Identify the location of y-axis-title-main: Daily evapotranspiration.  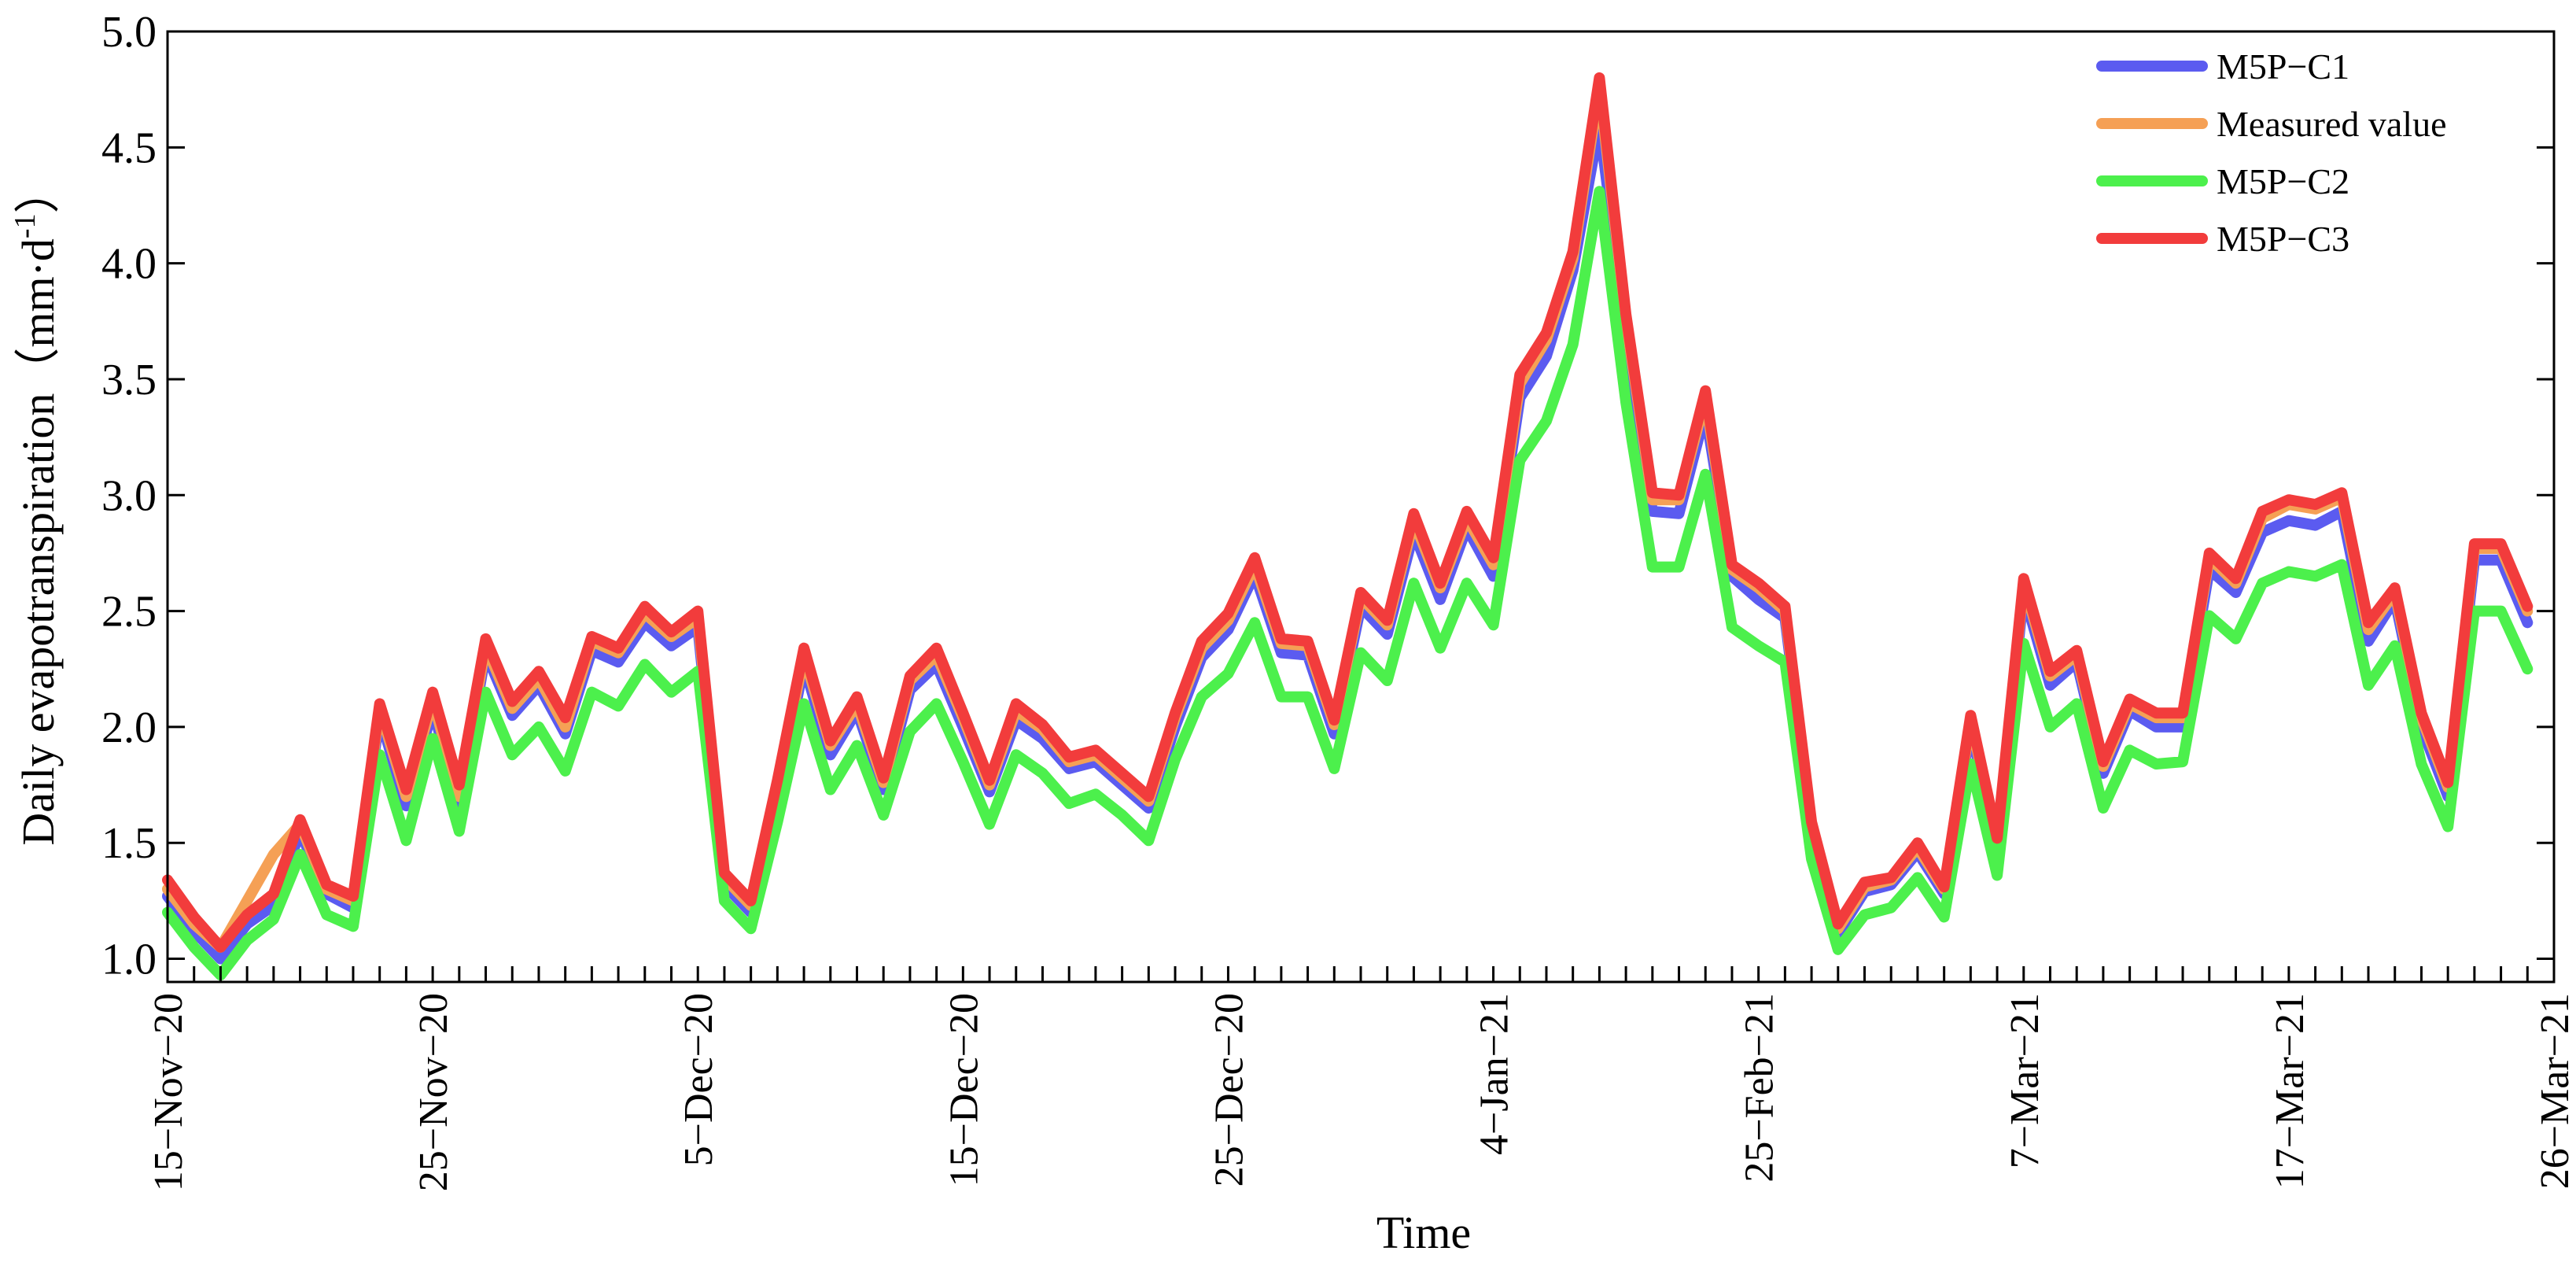
(38, 619).